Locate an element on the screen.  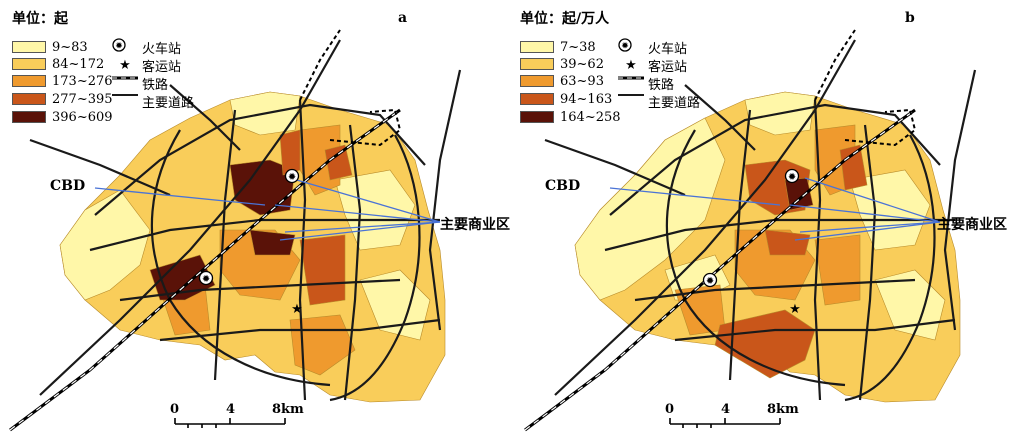
legend-item: 63~93 is located at coordinates (562, 81).